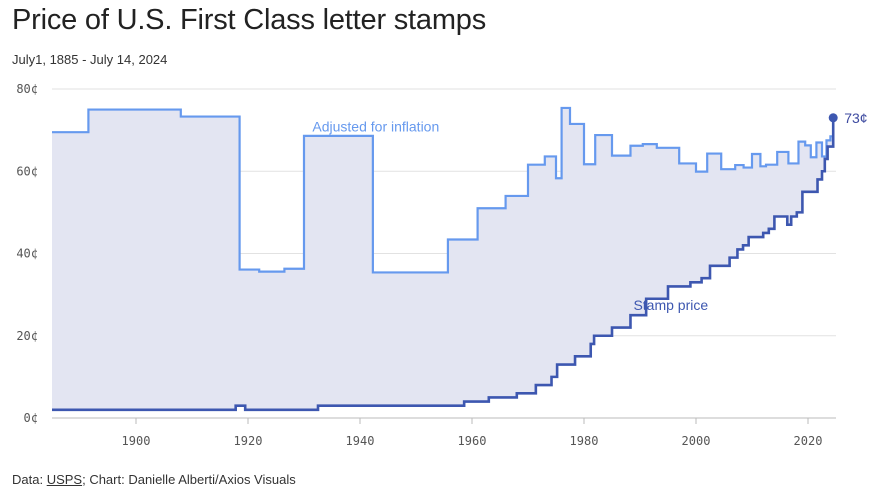 The image size is (876, 502). I want to click on footer-source-link: USPS, so click(64, 479).